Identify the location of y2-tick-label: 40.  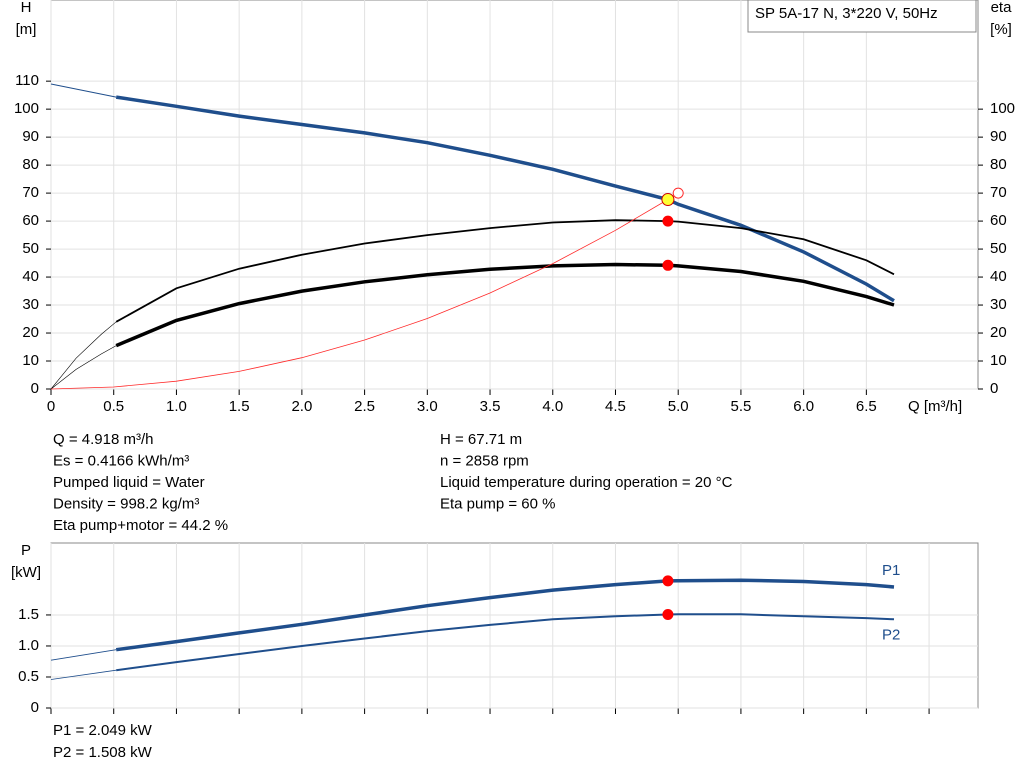
(998, 276).